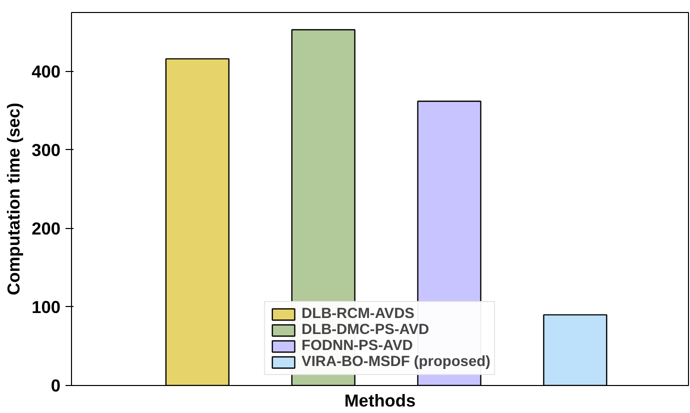 The height and width of the screenshot is (413, 690). Describe the element at coordinates (358, 314) in the screenshot. I see `legend-label: DLB-RCM-AVDS` at that location.